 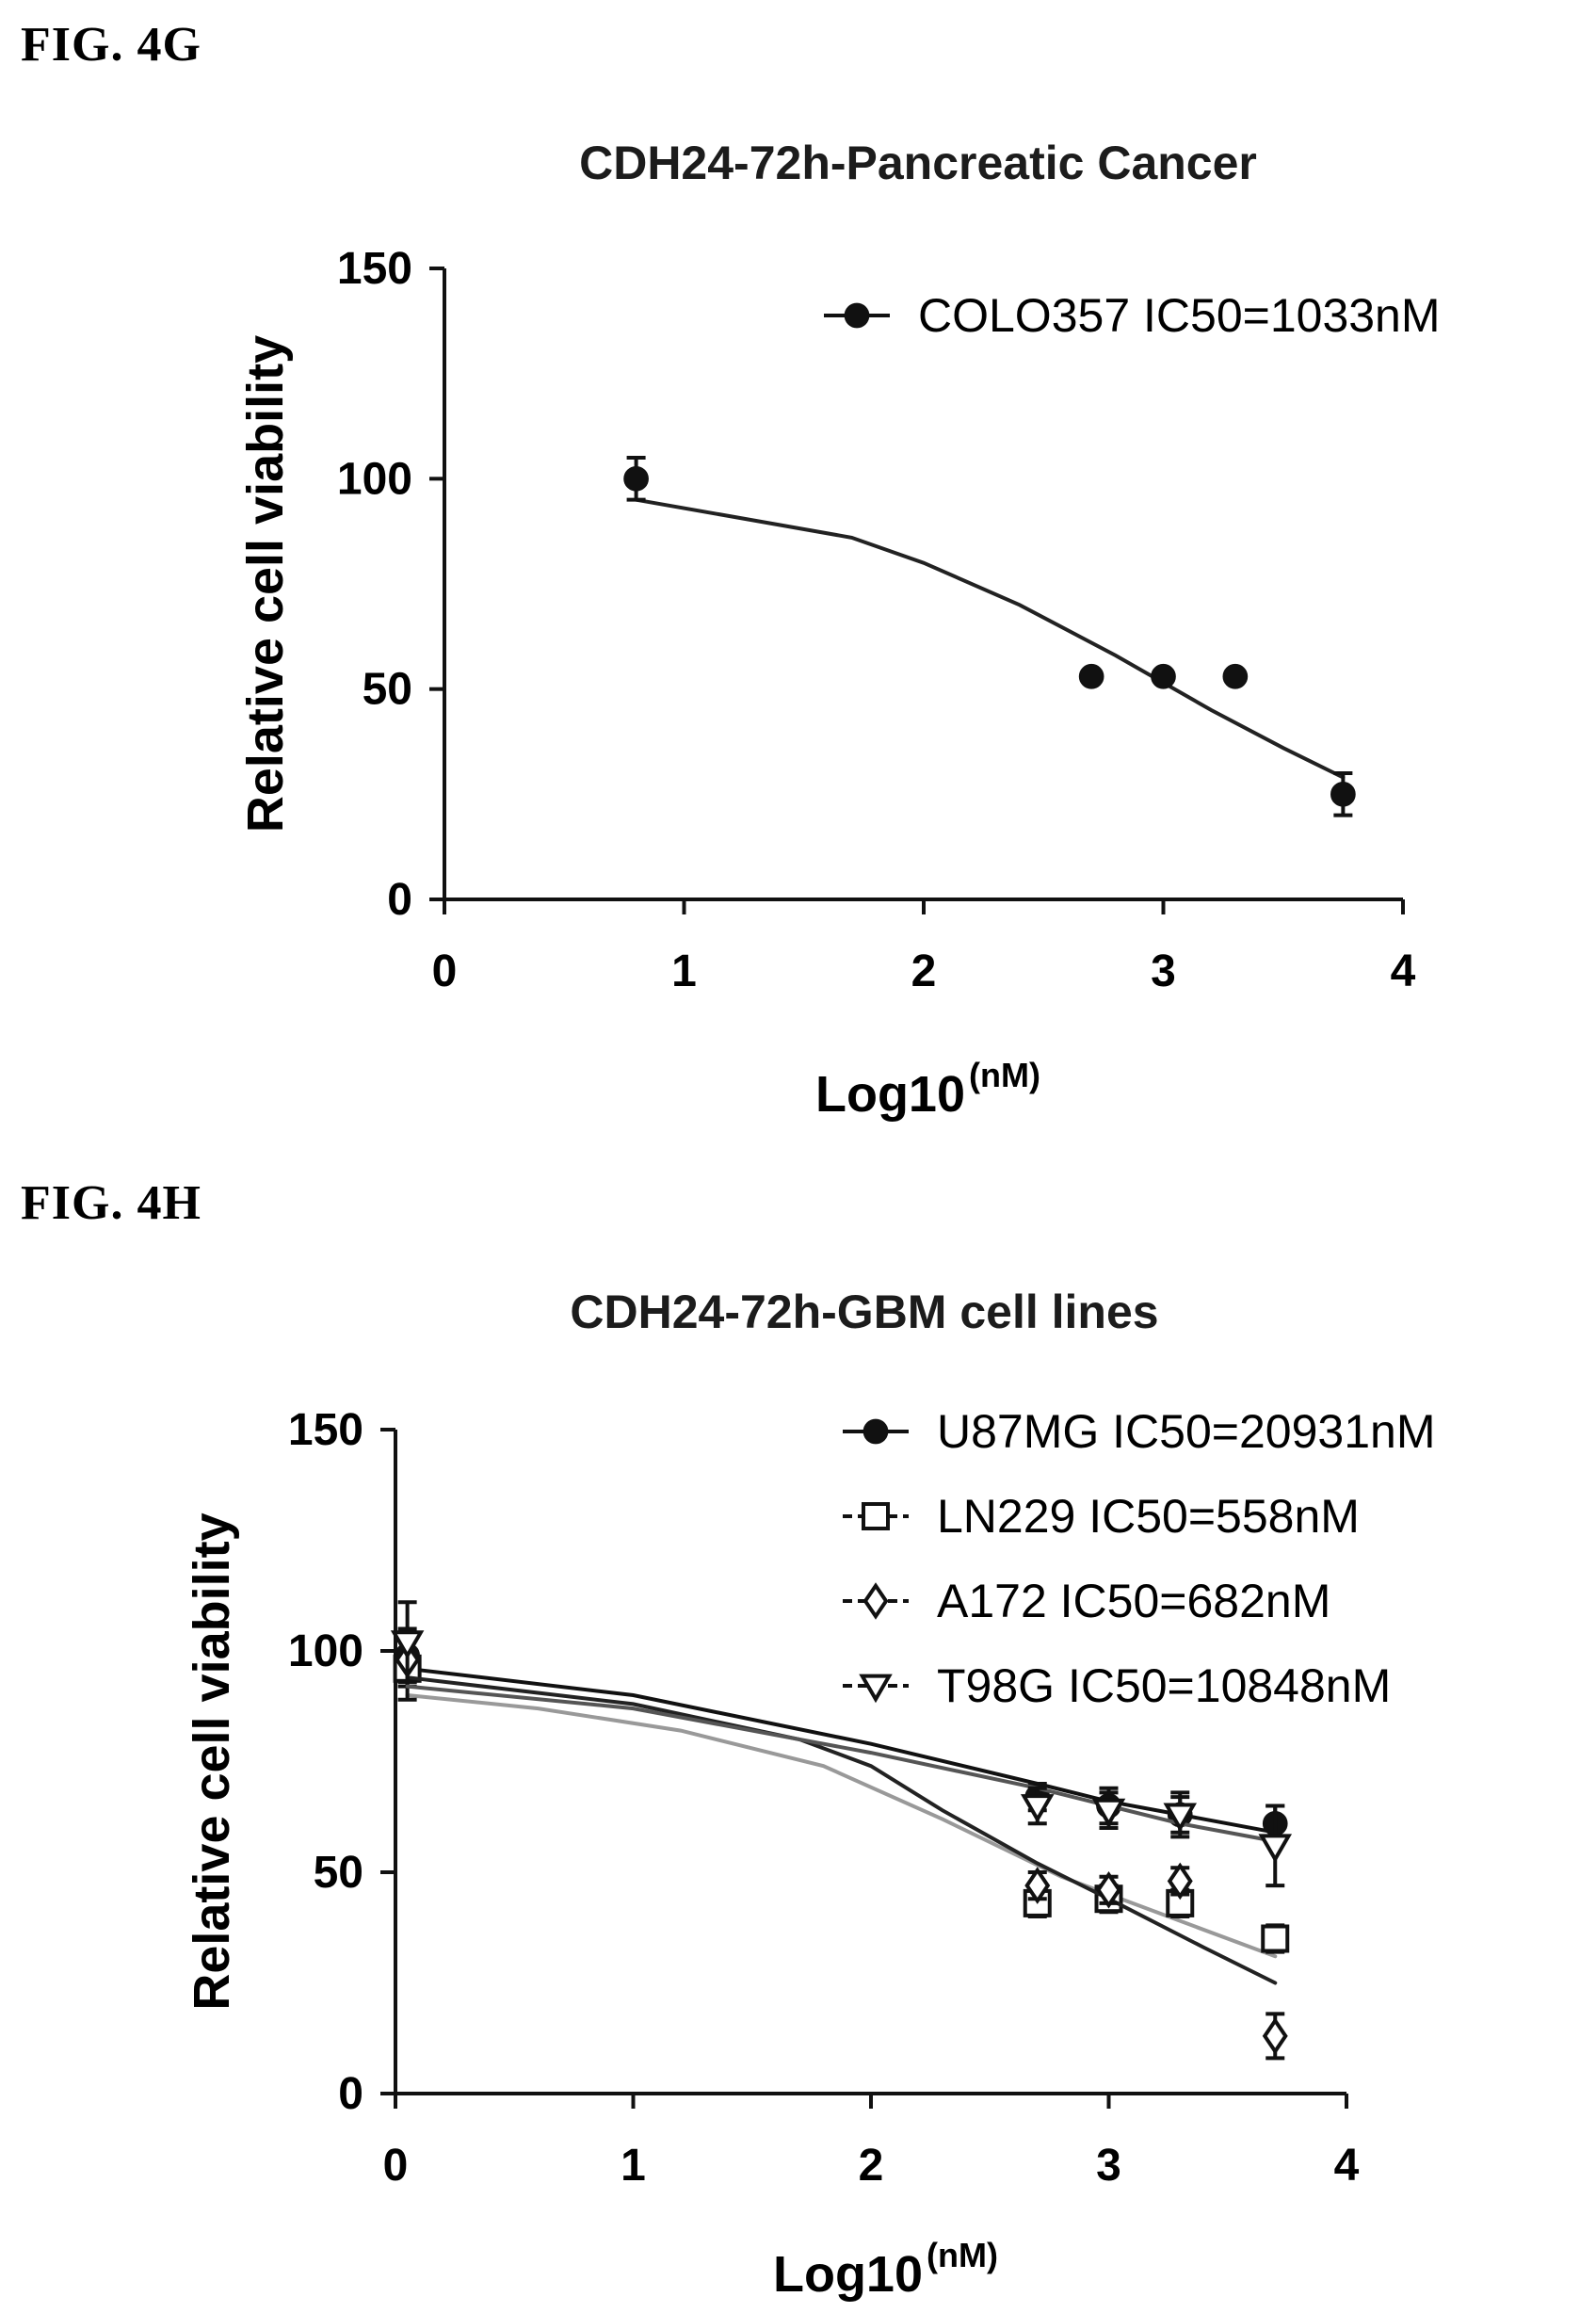 I want to click on figure-label-4h: FIG. 4H, so click(x=111, y=1203).